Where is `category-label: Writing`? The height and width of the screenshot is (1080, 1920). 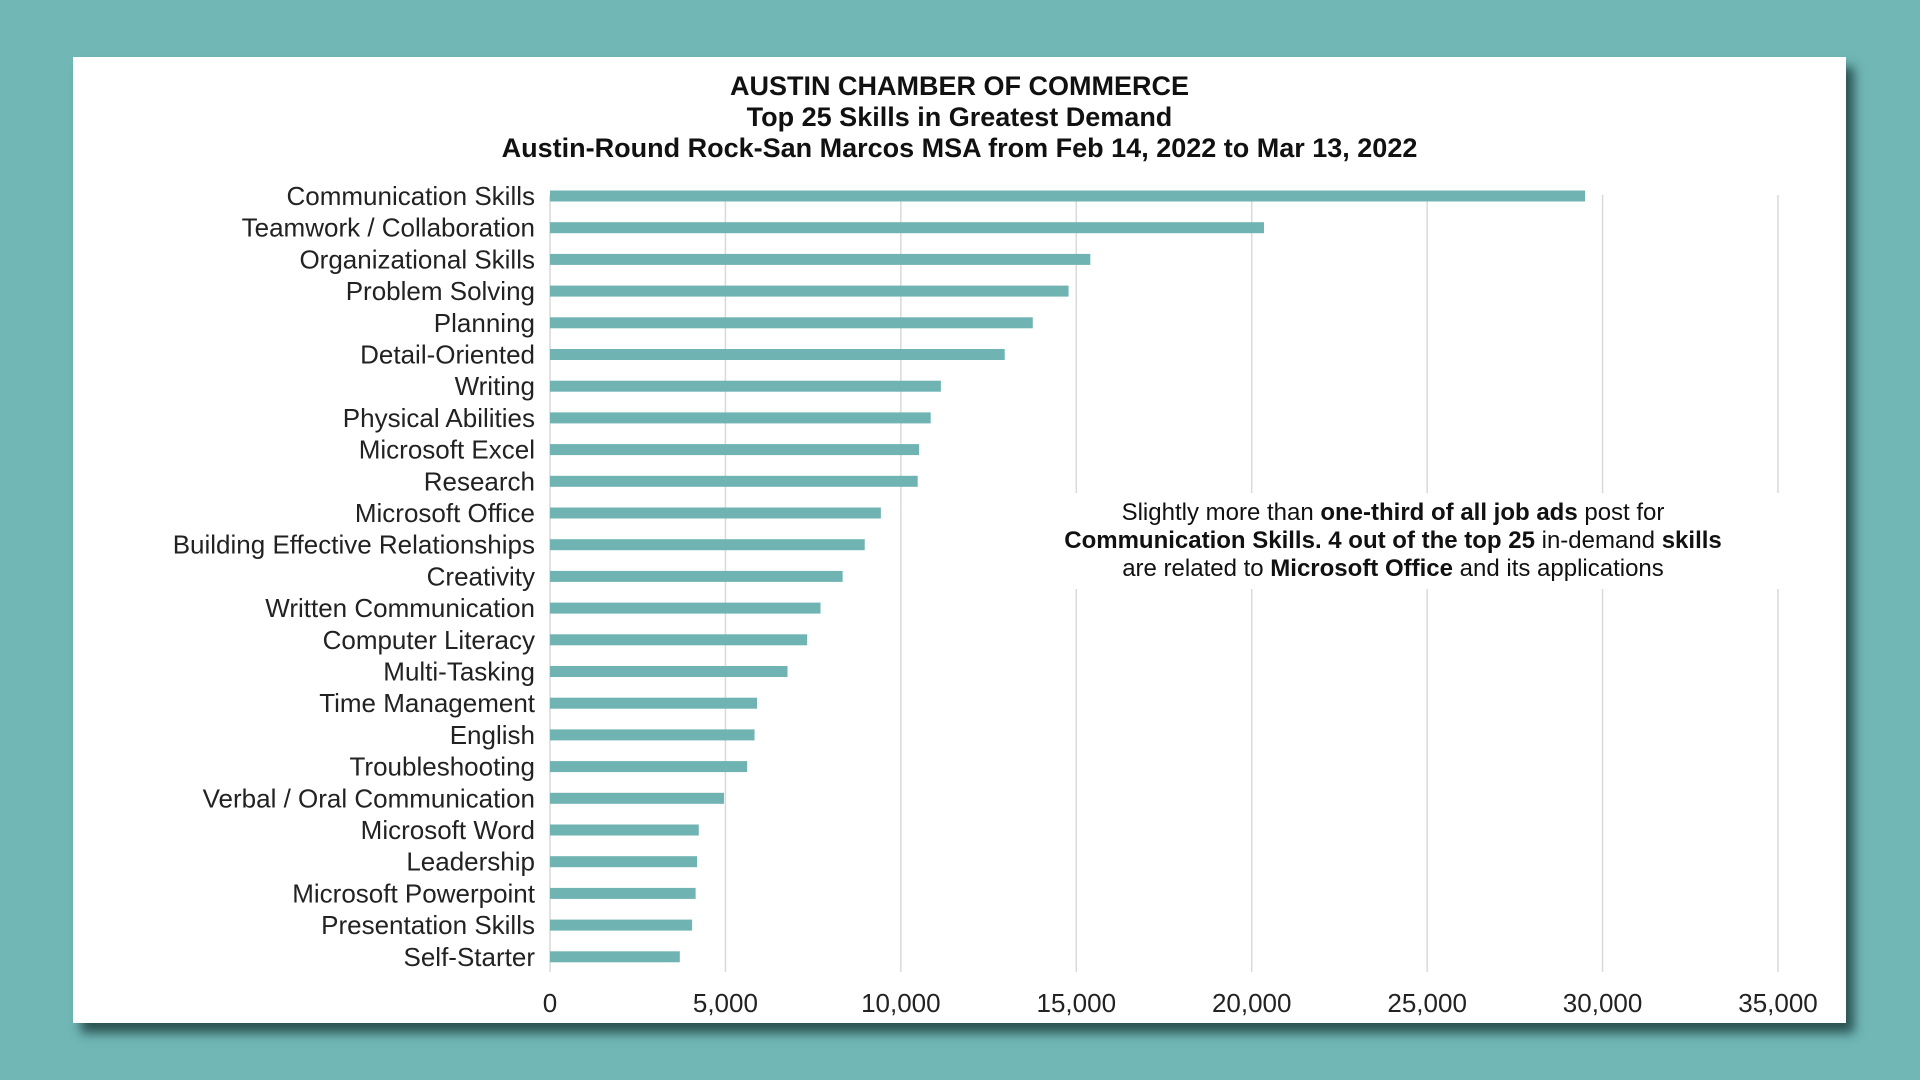
category-label: Writing is located at coordinates (495, 386).